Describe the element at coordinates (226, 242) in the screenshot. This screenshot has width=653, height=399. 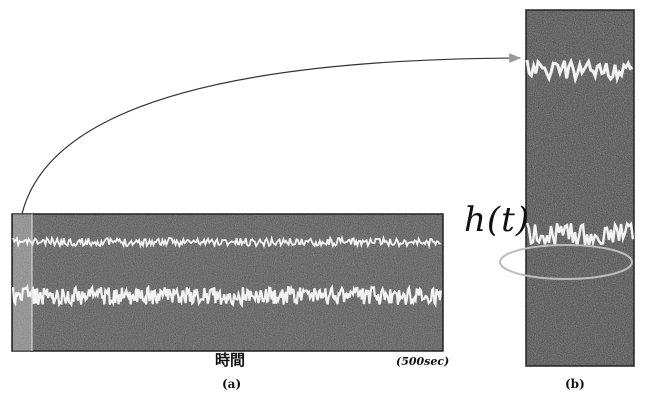
I see `panel-a-upper-trace` at that location.